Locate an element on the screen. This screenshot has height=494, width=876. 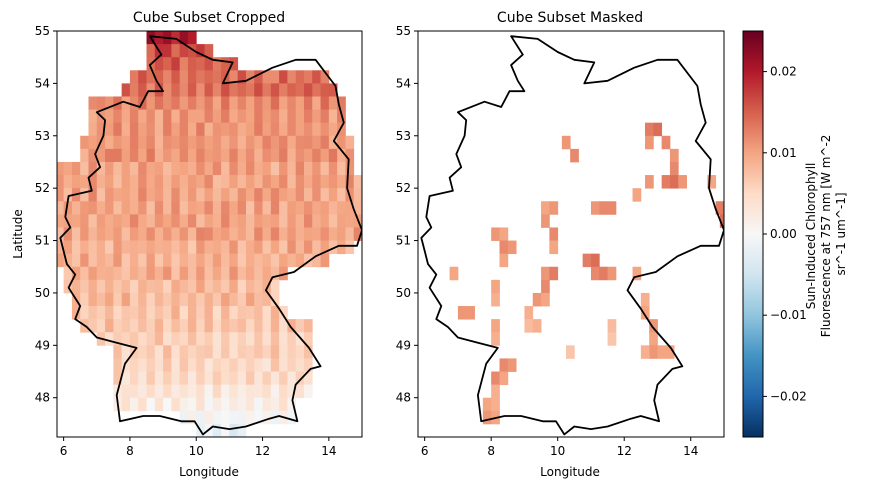
y-tick-label: 54 is located at coordinates (42, 83).